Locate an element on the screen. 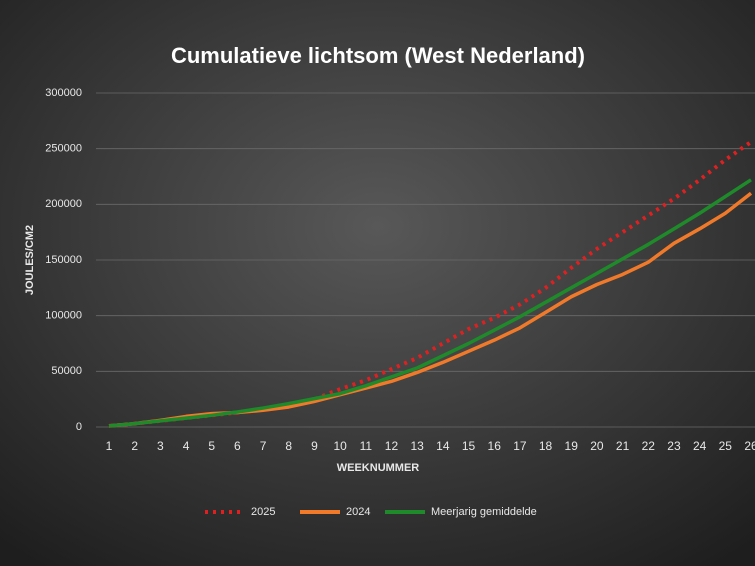 This screenshot has width=755, height=566. x-tick-label: 16 is located at coordinates (495, 446).